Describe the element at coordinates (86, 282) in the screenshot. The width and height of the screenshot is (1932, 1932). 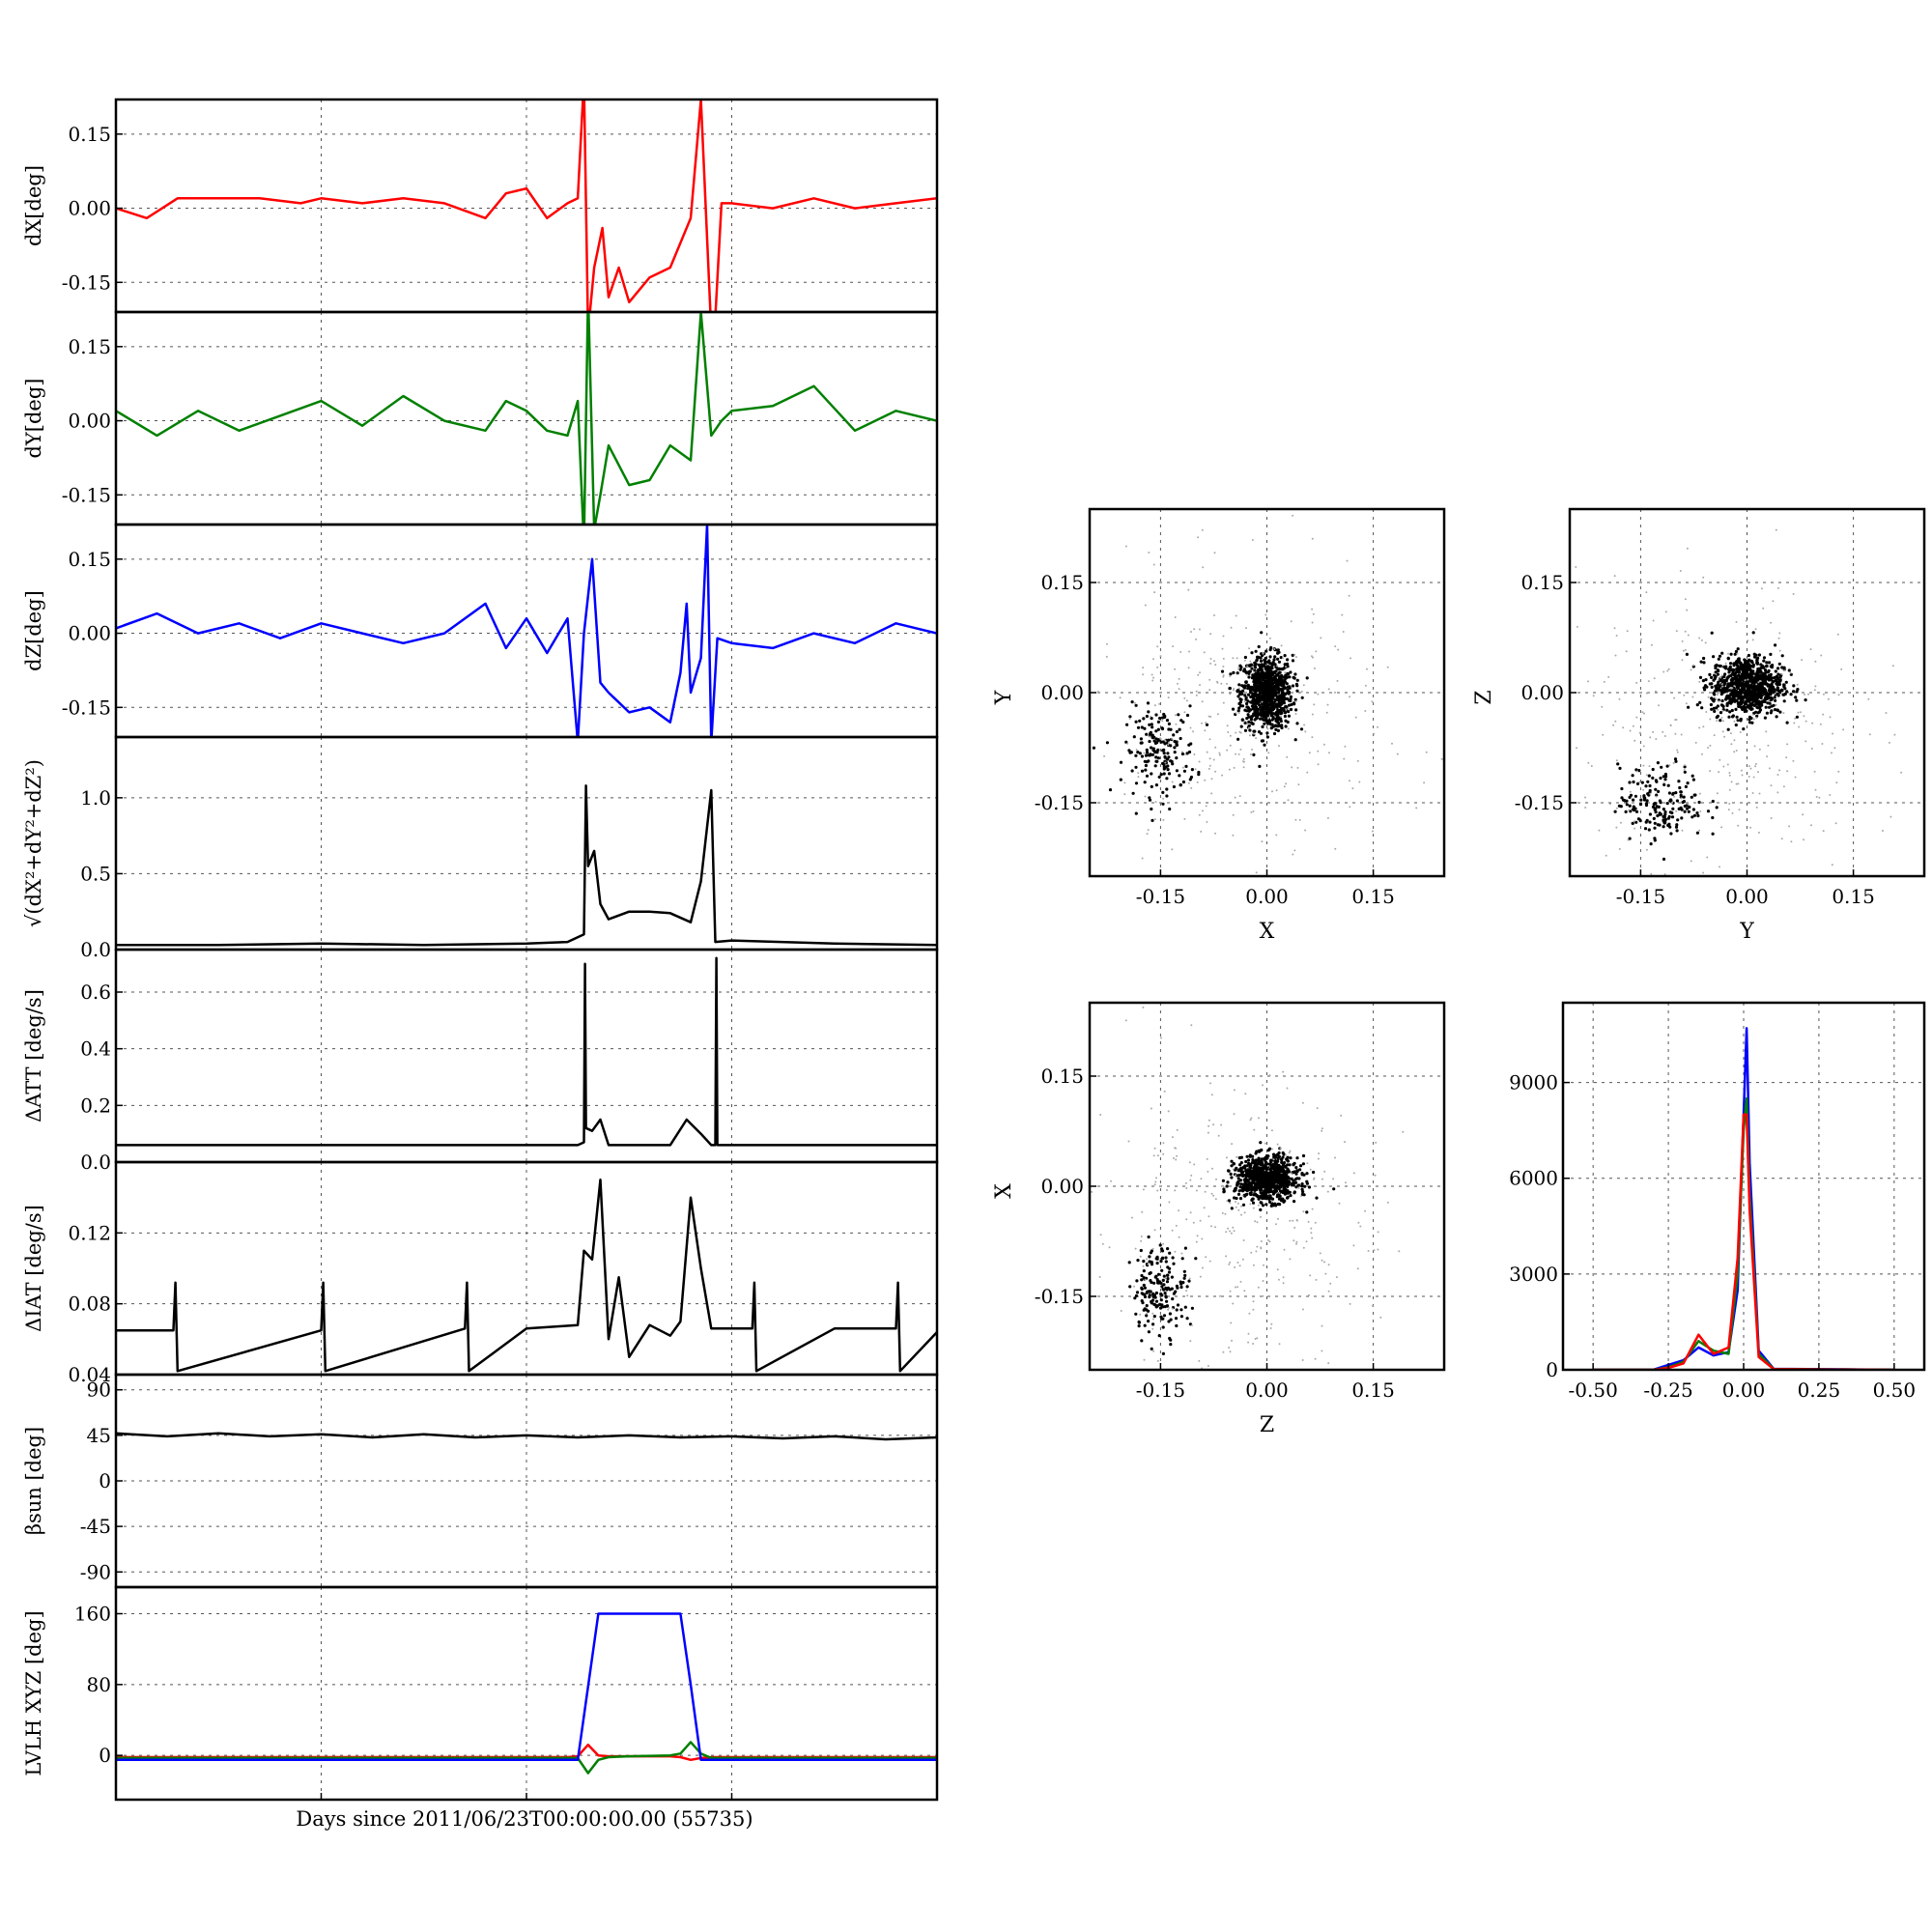
I see `dx-ytick-label: -0.15` at that location.